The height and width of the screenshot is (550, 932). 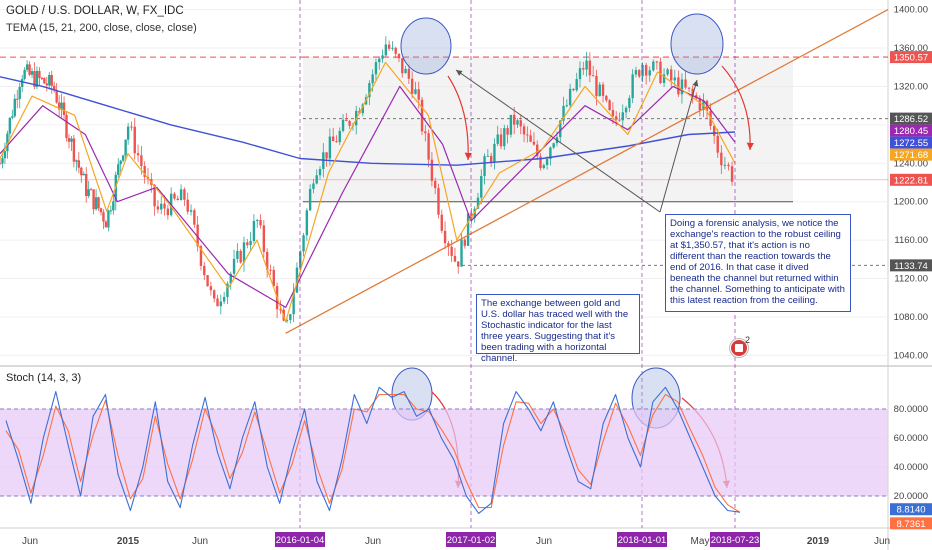 I want to click on stoch-tick-label: 20.0000, so click(x=911, y=496).